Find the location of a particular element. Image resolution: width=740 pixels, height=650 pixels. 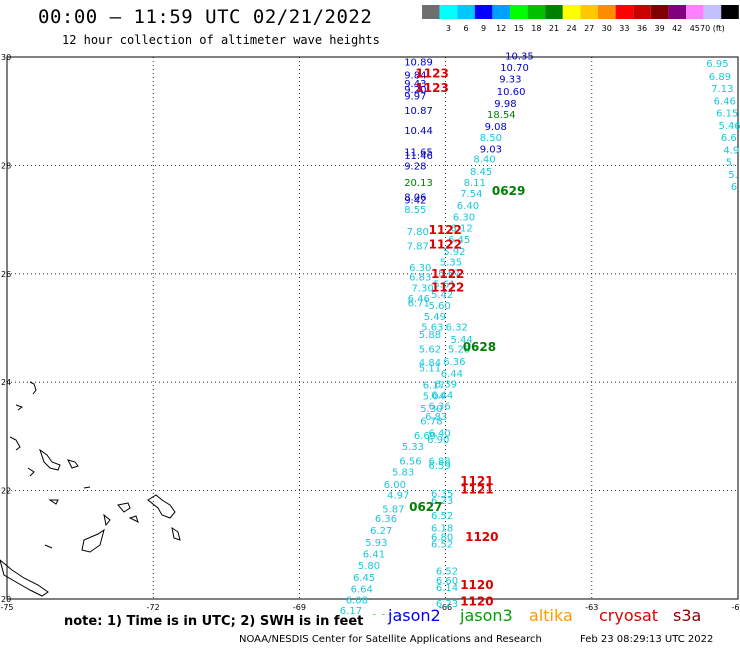

island-left-edge is located at coordinates (90, 489).